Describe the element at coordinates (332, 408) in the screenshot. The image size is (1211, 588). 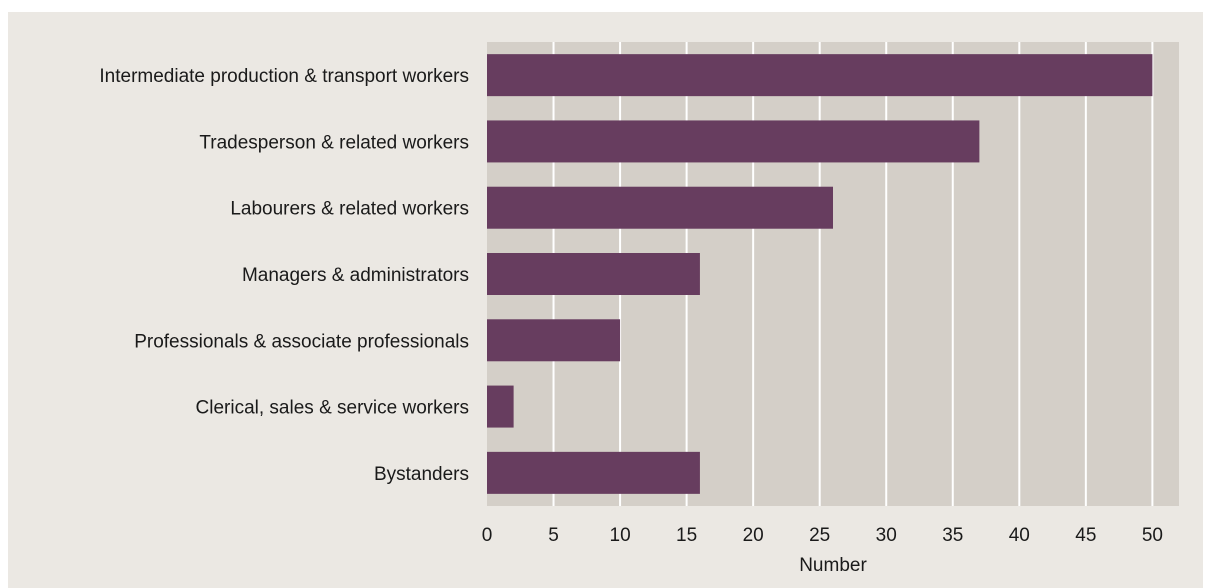
I see `category-label-5: Clerical, sales & service workers` at that location.